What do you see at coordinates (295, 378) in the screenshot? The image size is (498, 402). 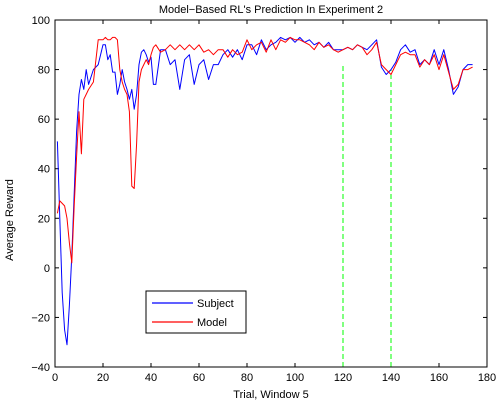 I see `x-tick-label: 100` at bounding box center [295, 378].